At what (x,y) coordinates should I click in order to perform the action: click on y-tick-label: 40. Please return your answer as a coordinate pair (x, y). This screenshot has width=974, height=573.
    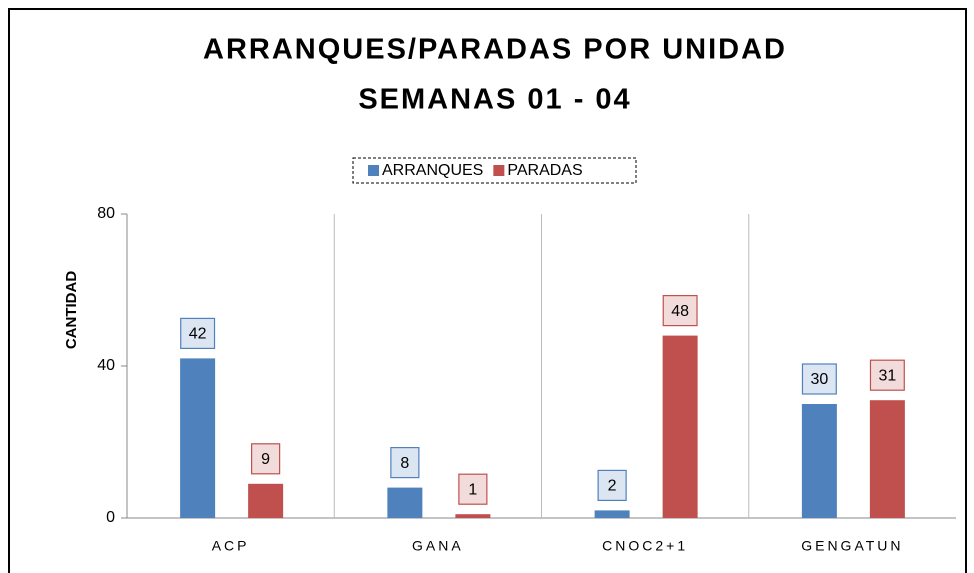
    Looking at the image, I should click on (106, 365).